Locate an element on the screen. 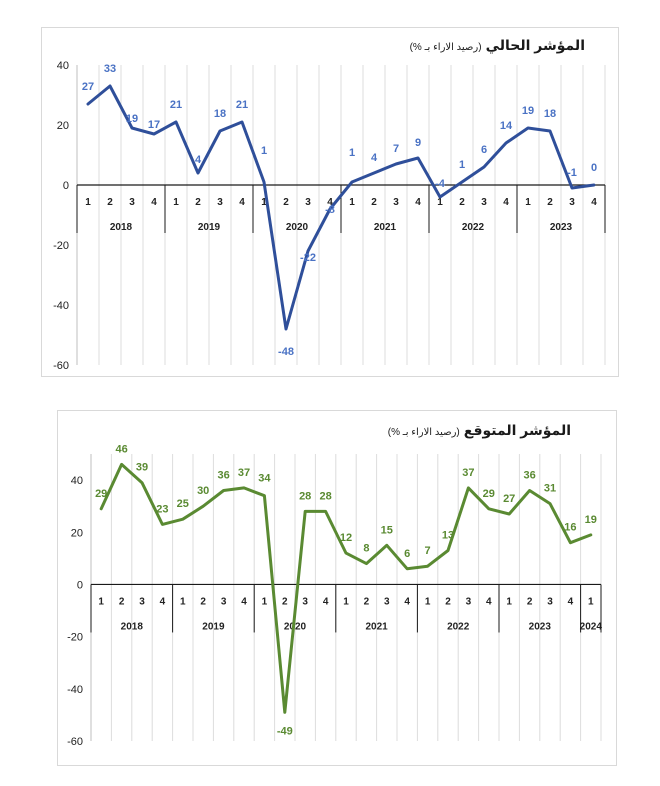 Image resolution: width=660 pixels, height=786 pixels. data-label: 34 is located at coordinates (264, 479).